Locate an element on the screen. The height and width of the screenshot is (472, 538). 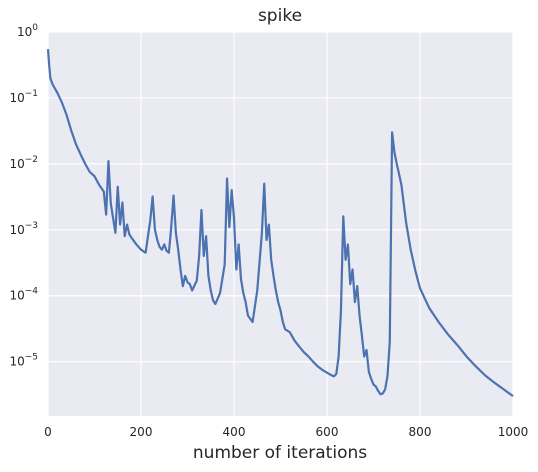
x-tick-label: 400 is located at coordinates (234, 432).